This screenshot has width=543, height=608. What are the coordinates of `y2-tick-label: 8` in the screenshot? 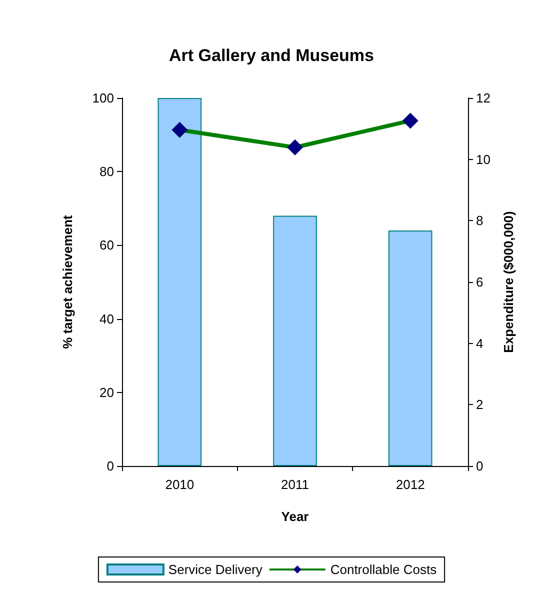 It's located at (480, 220).